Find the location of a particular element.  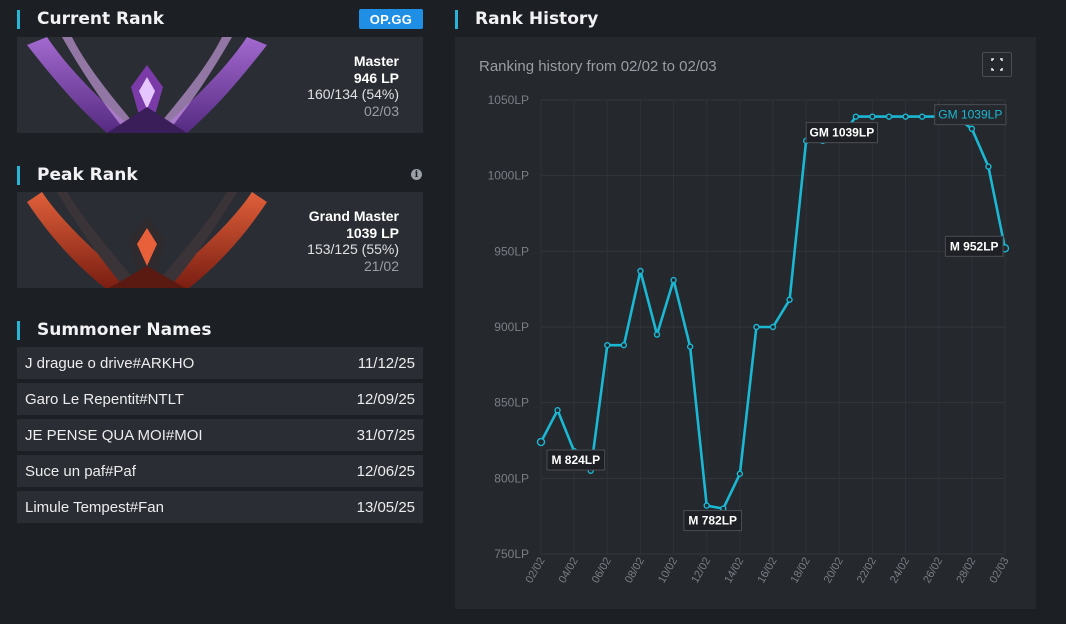

summoner-names-title: Summoner Names is located at coordinates (124, 330).